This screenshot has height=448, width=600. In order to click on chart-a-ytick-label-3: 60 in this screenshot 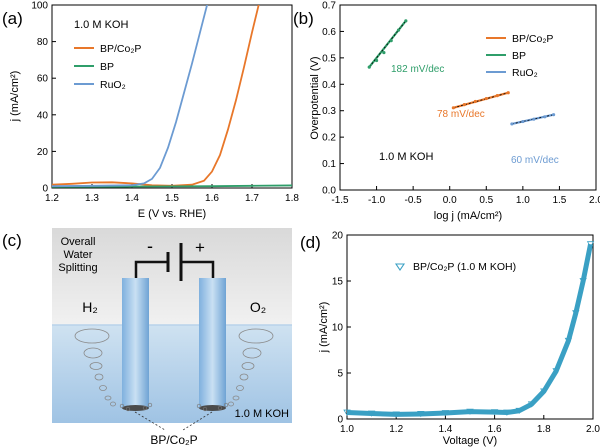, I will do `click(43, 79)`.